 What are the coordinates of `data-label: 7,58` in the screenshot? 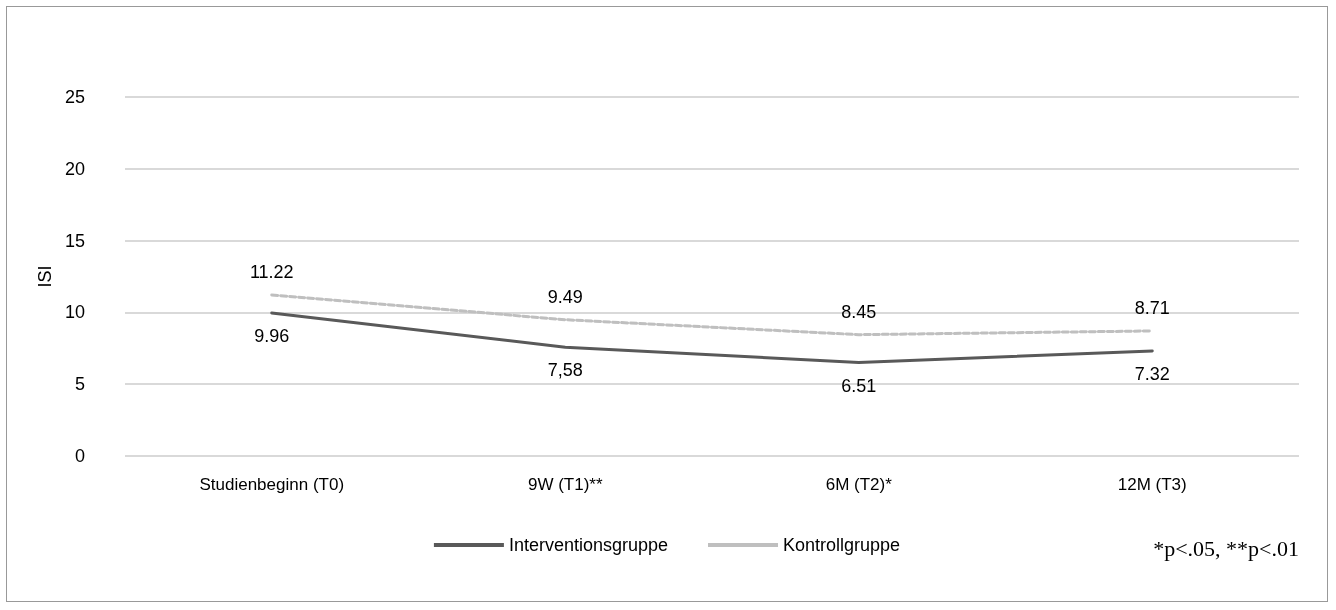 It's located at (565, 370).